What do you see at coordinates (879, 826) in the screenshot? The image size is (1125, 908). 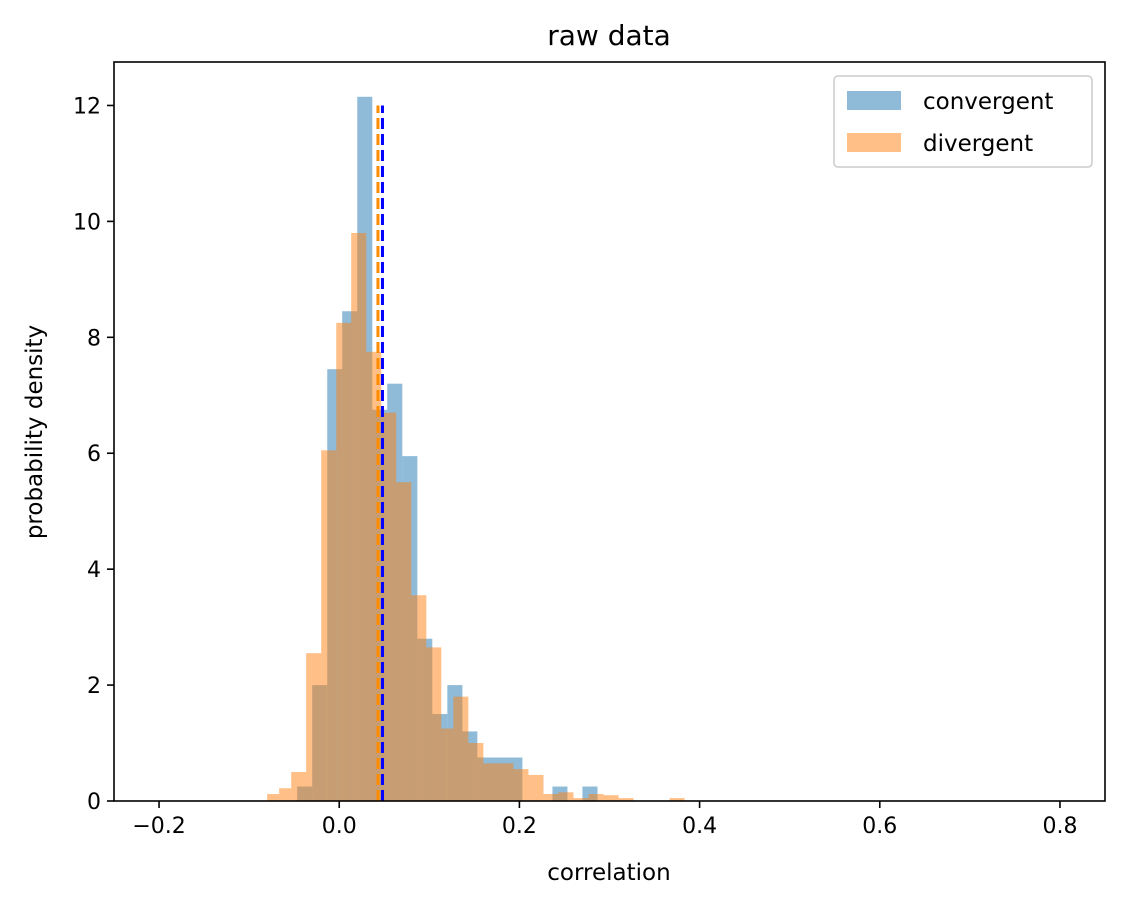 I see `x-tick-label: 0.6` at bounding box center [879, 826].